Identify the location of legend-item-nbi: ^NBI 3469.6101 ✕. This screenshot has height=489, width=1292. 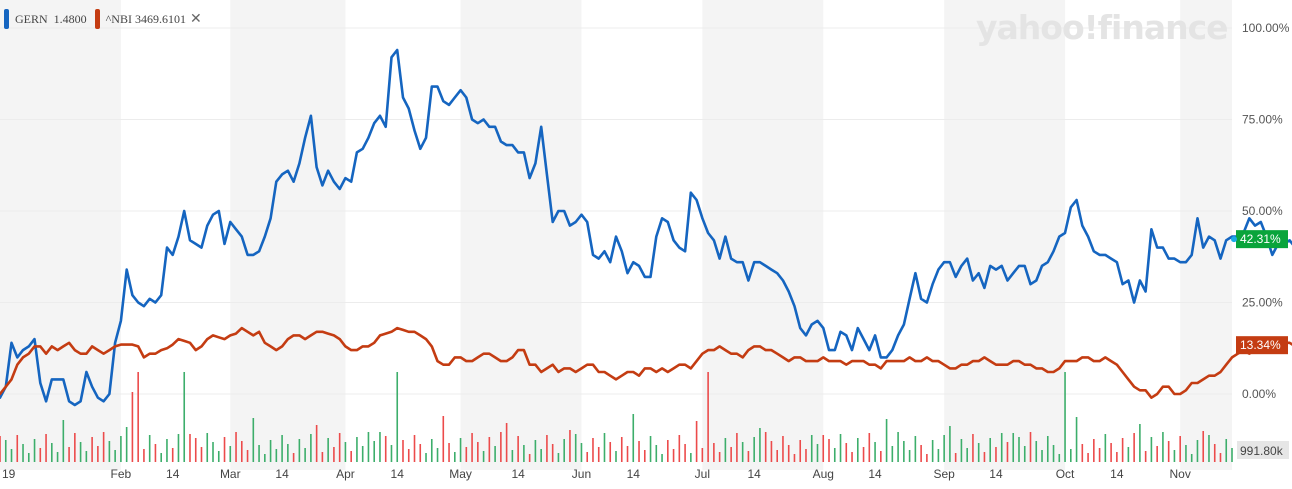
(148, 19).